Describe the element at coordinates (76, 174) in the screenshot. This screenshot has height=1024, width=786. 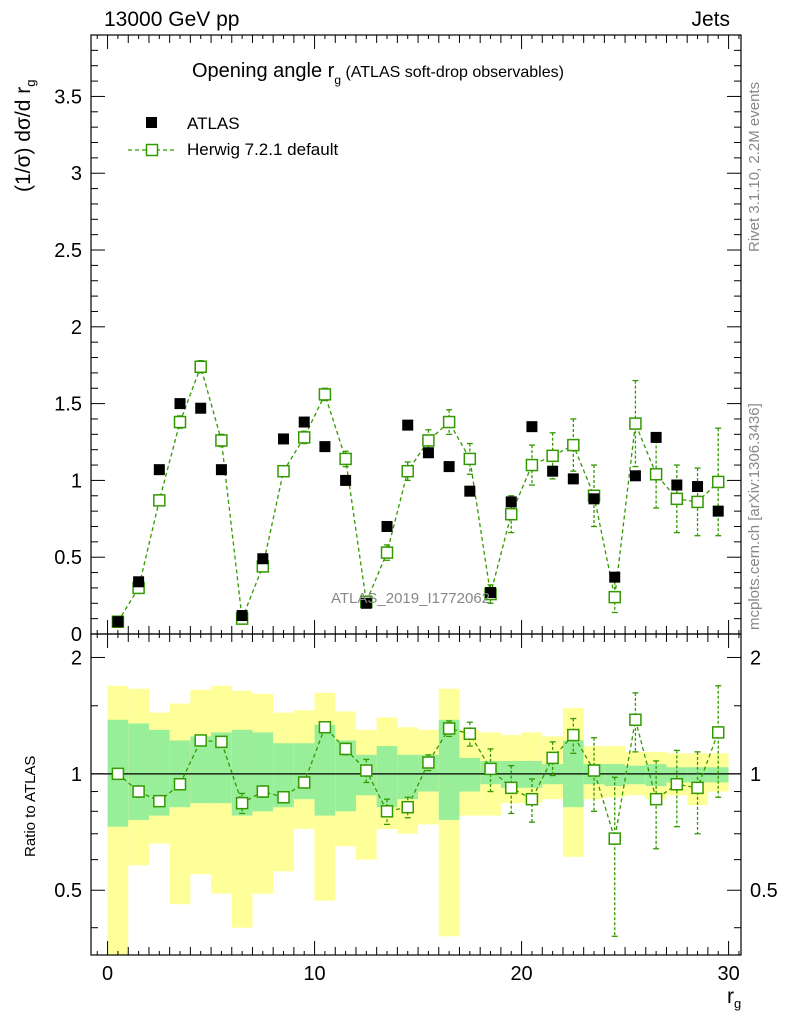
I see `y-tick-label: 3` at that location.